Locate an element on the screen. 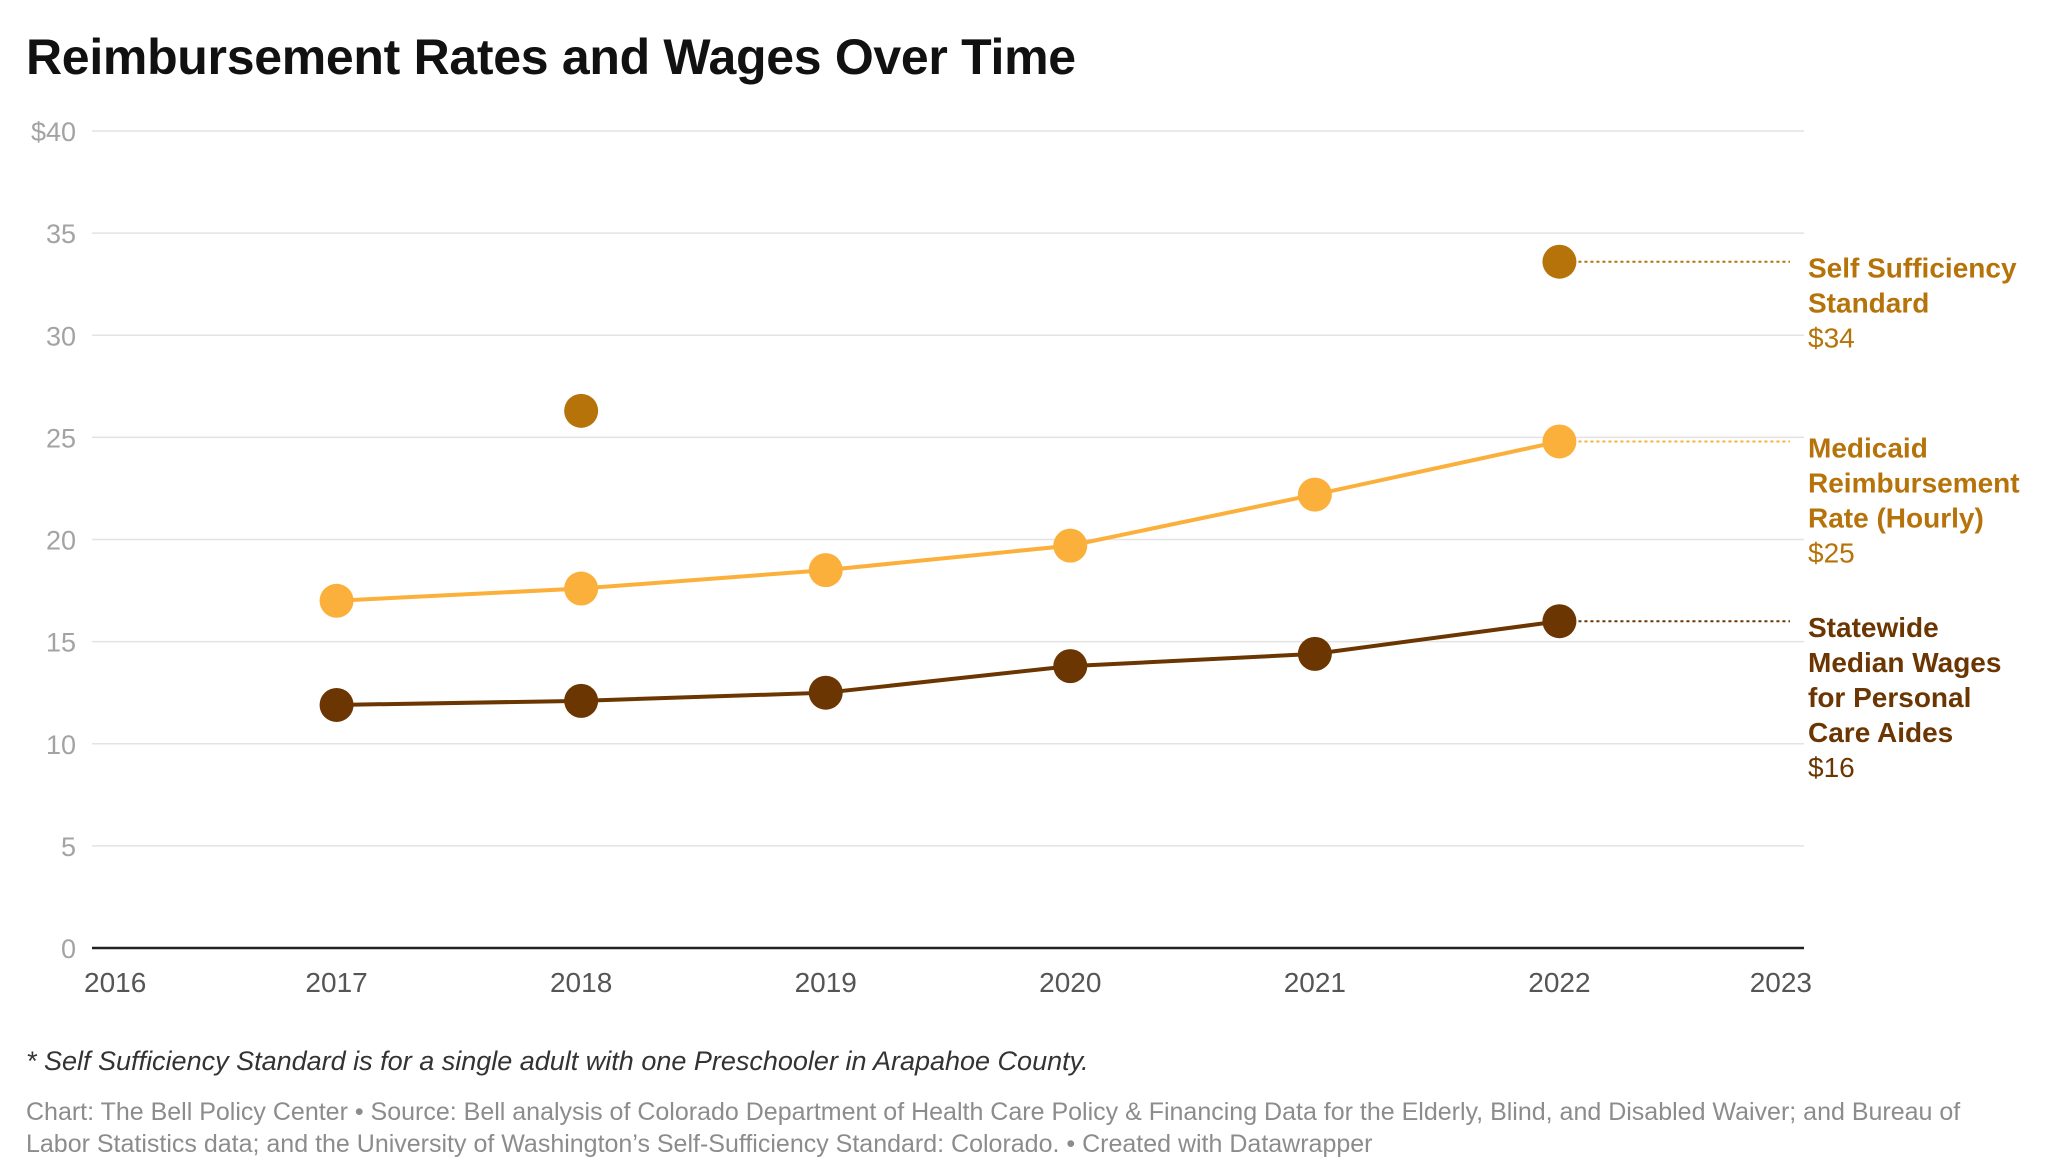  series-label-name: Reimbursement is located at coordinates (1914, 482).